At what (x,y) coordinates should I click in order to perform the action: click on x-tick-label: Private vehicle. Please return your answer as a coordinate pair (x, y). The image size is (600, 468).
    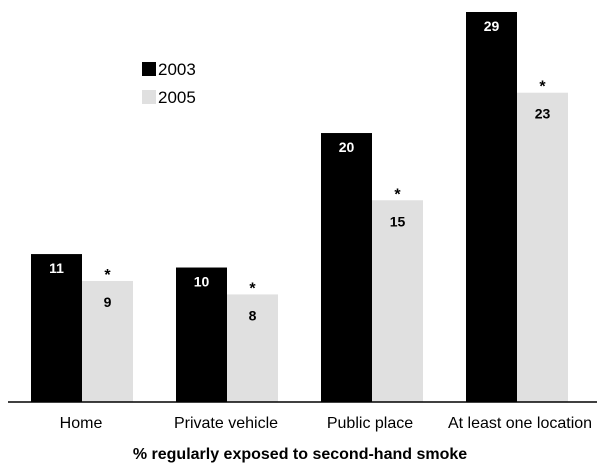
    Looking at the image, I should click on (226, 423).